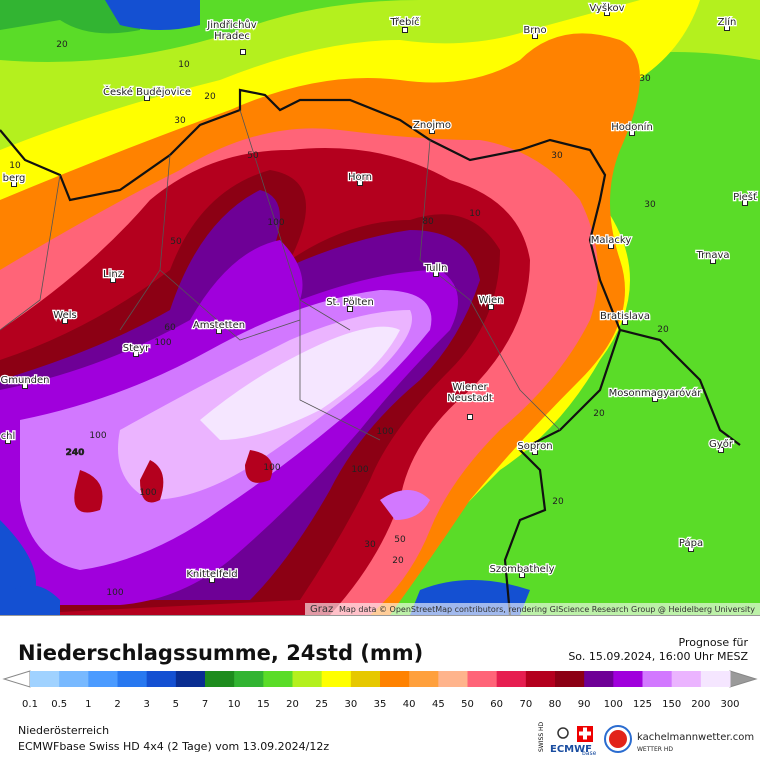 The width and height of the screenshot is (760, 760). I want to click on swiss-cross, so click(585, 733).